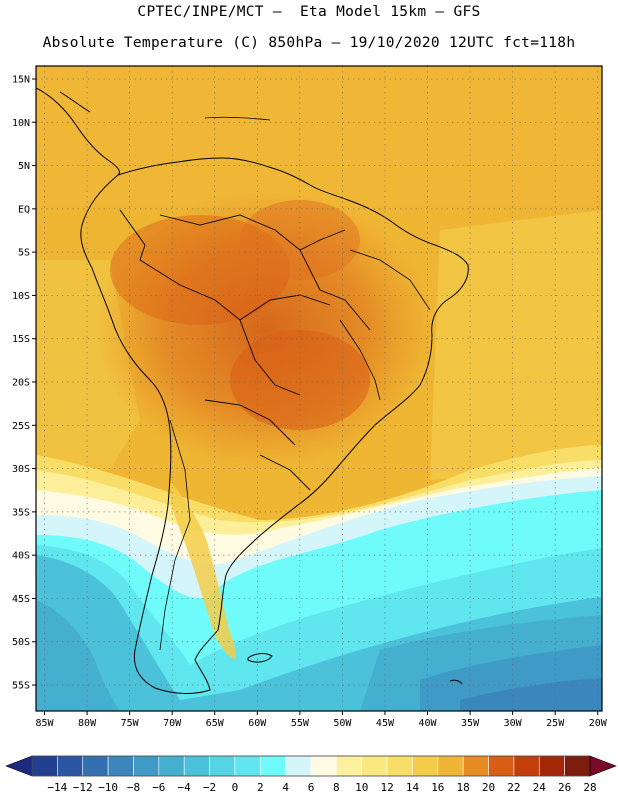 The width and height of the screenshot is (618, 800). I want to click on colorbar-label: −8, so click(133, 787).